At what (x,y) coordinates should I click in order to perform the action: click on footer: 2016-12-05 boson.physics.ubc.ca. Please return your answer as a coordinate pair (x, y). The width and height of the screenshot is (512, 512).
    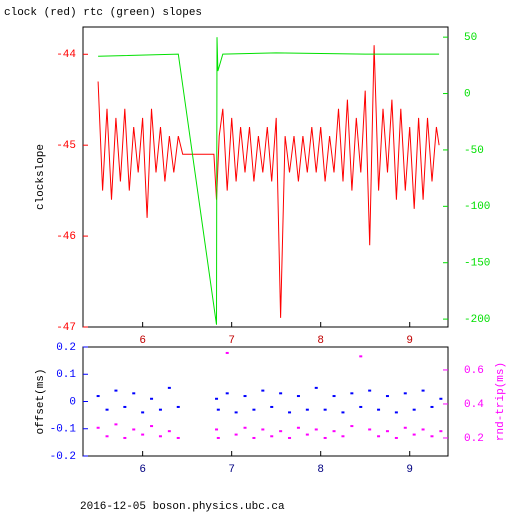
    Looking at the image, I should click on (182, 506).